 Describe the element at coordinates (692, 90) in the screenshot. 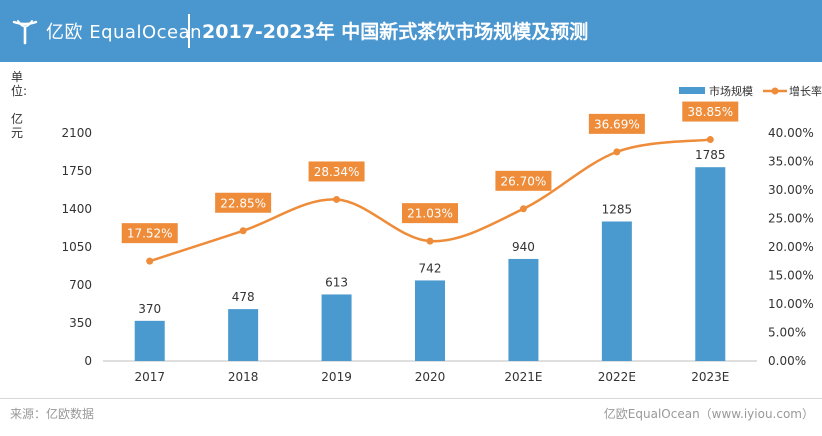

I see `legend-bar-swatch` at that location.